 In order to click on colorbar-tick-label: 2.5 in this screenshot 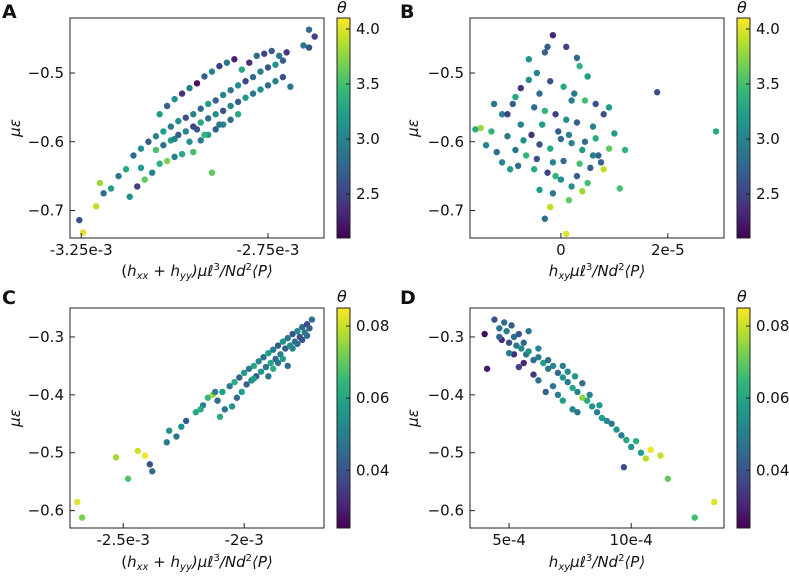, I will do `click(368, 194)`.